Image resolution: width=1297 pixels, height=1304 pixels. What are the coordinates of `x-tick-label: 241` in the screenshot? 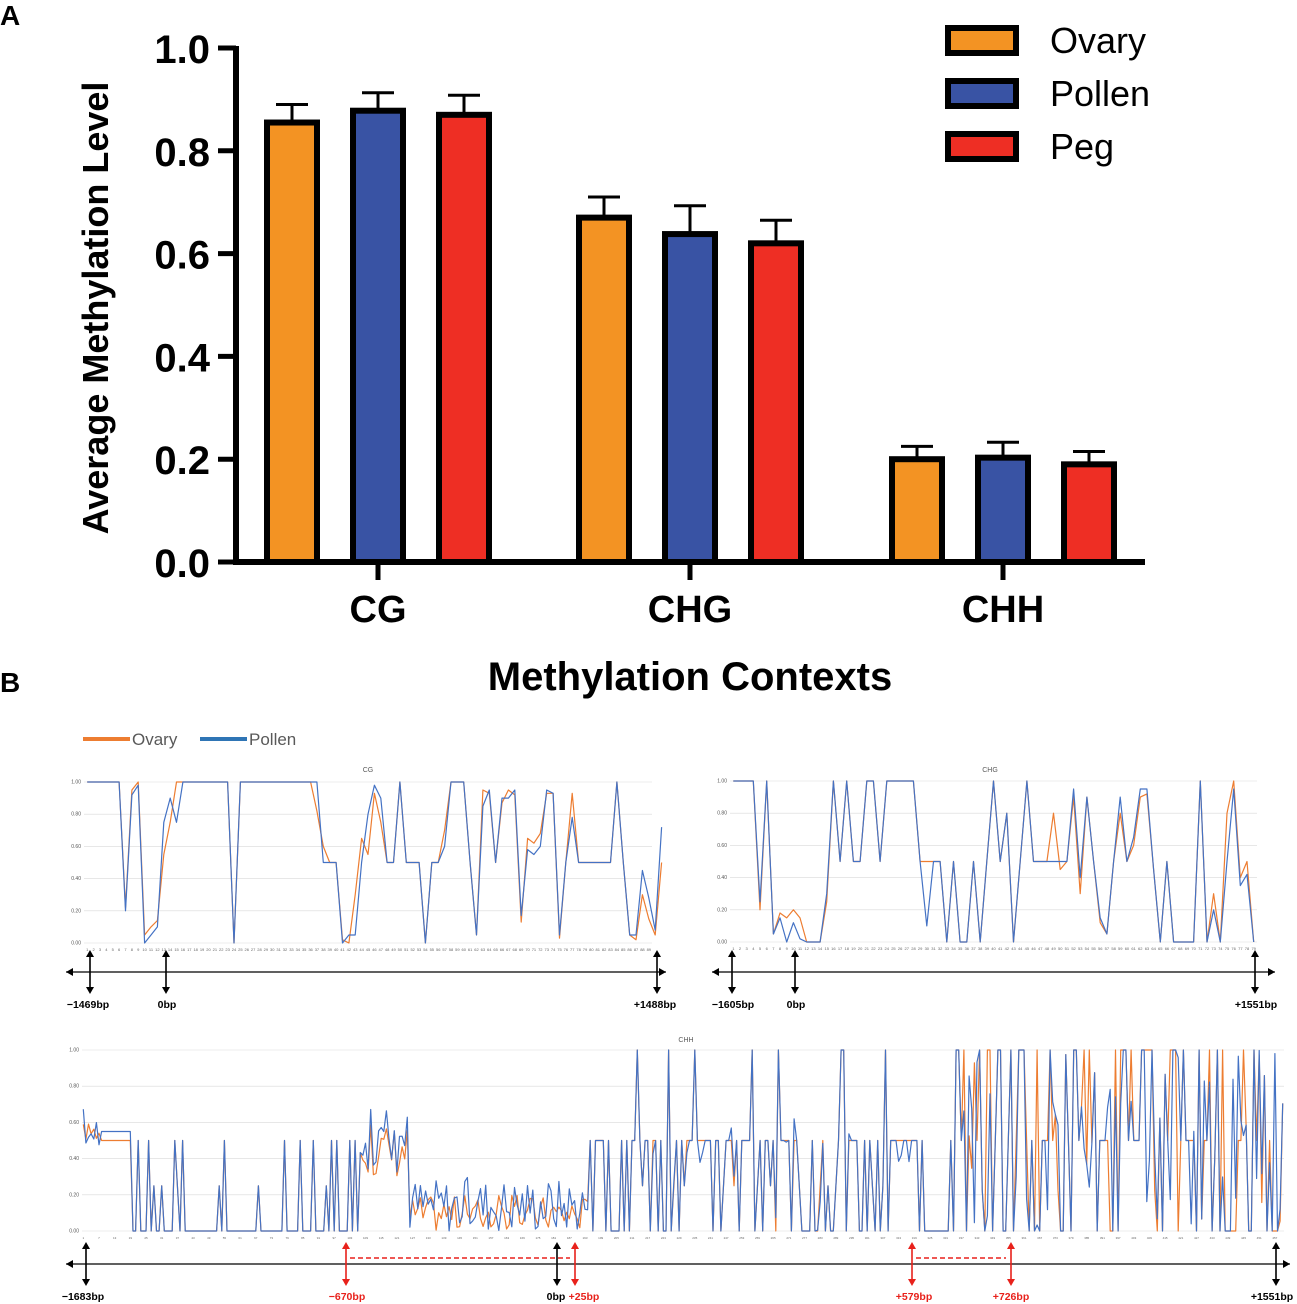 It's located at (710, 1238).